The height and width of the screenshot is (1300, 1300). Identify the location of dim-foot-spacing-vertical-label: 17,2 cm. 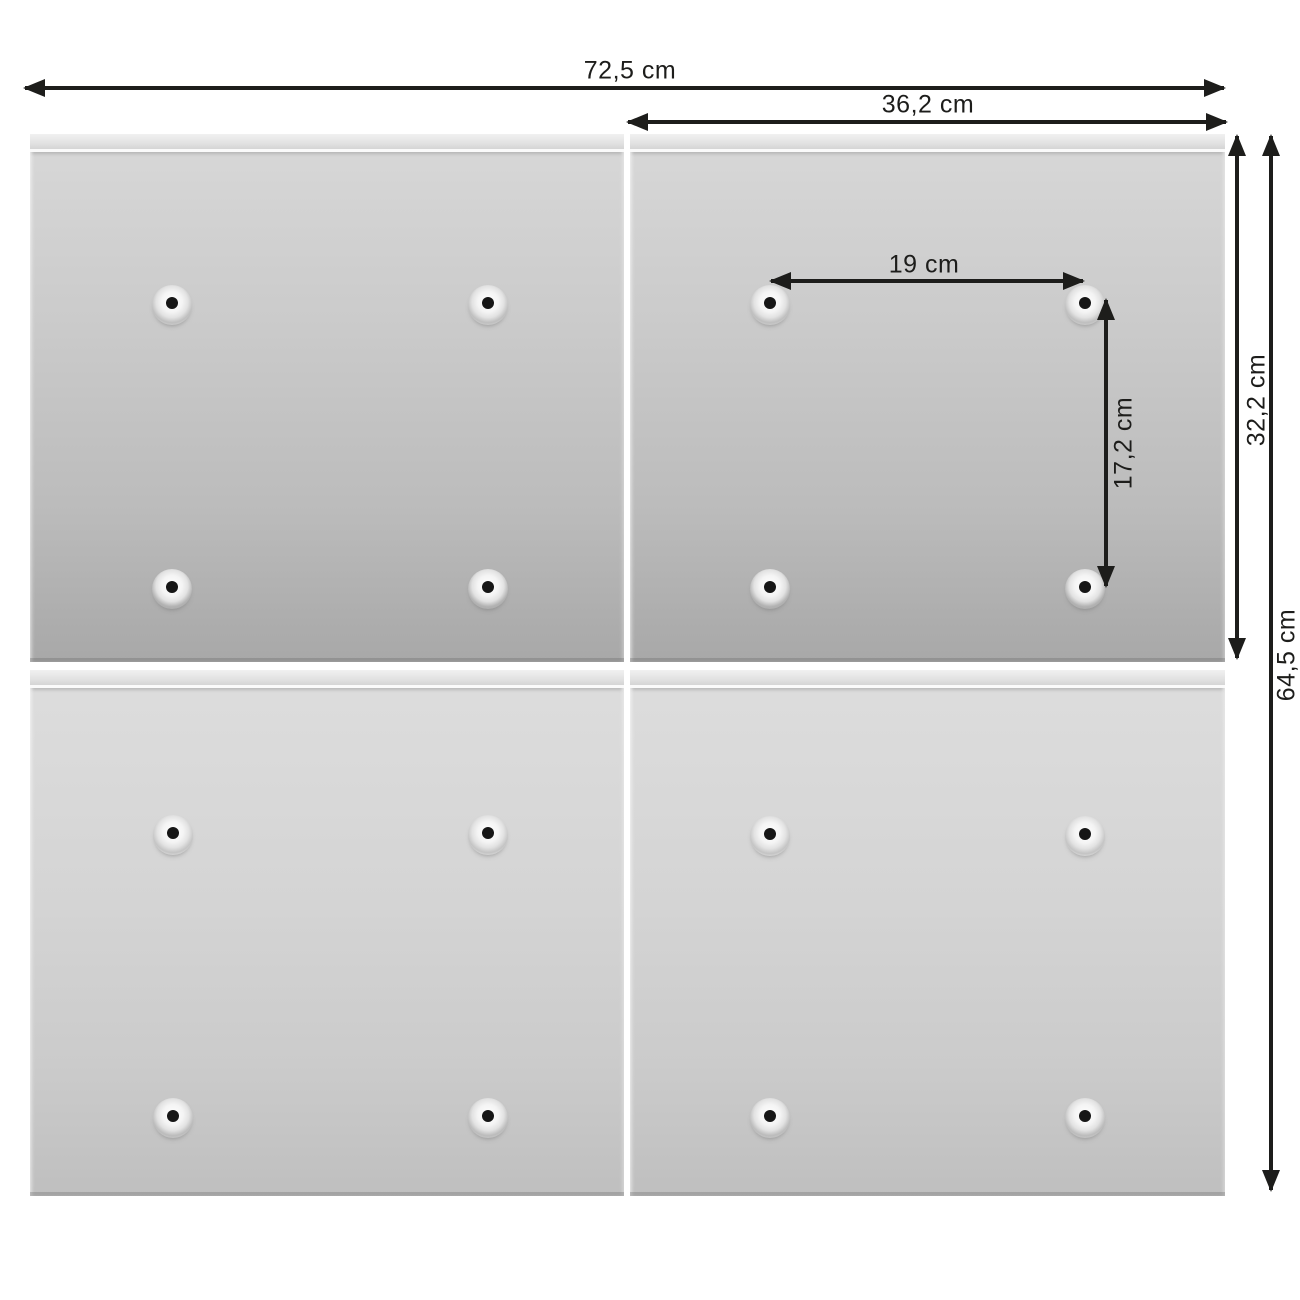
(1123, 443).